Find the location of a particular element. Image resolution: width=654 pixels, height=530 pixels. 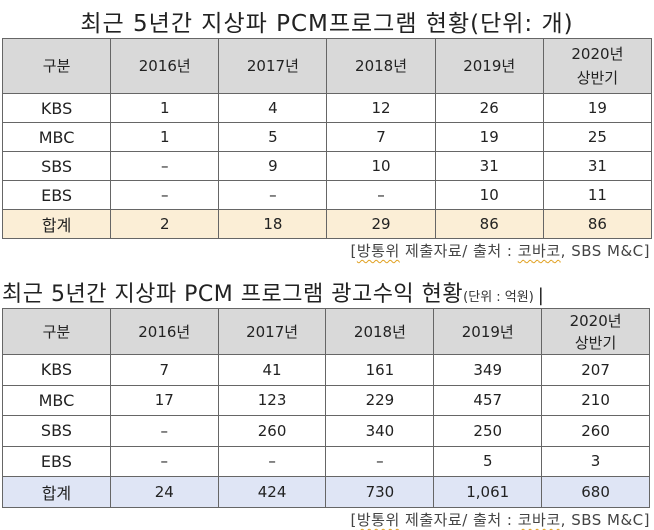

total-cell: 424 is located at coordinates (272, 492).